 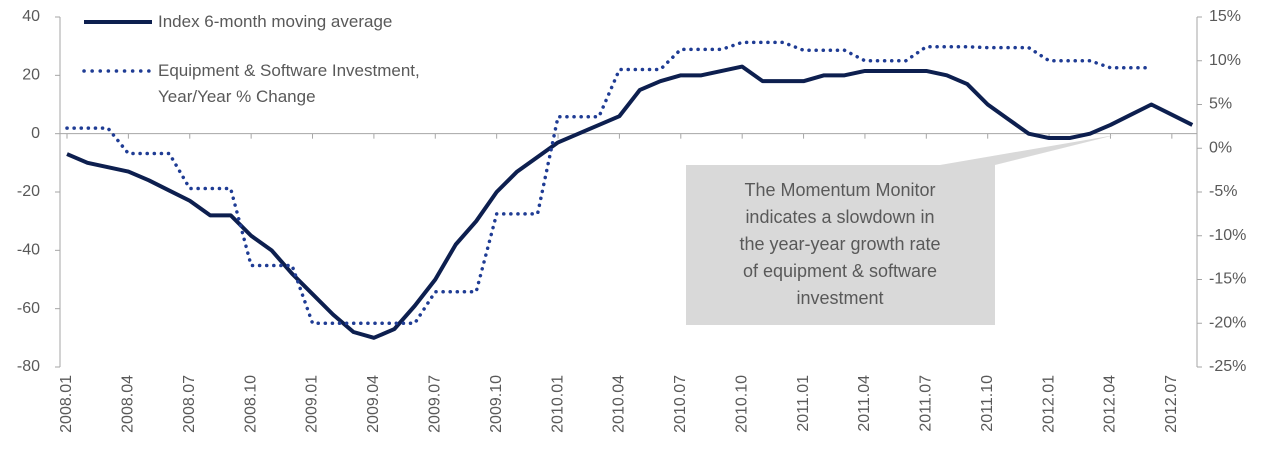 I want to click on y2-tick-label: -15%, so click(x=1227, y=279).